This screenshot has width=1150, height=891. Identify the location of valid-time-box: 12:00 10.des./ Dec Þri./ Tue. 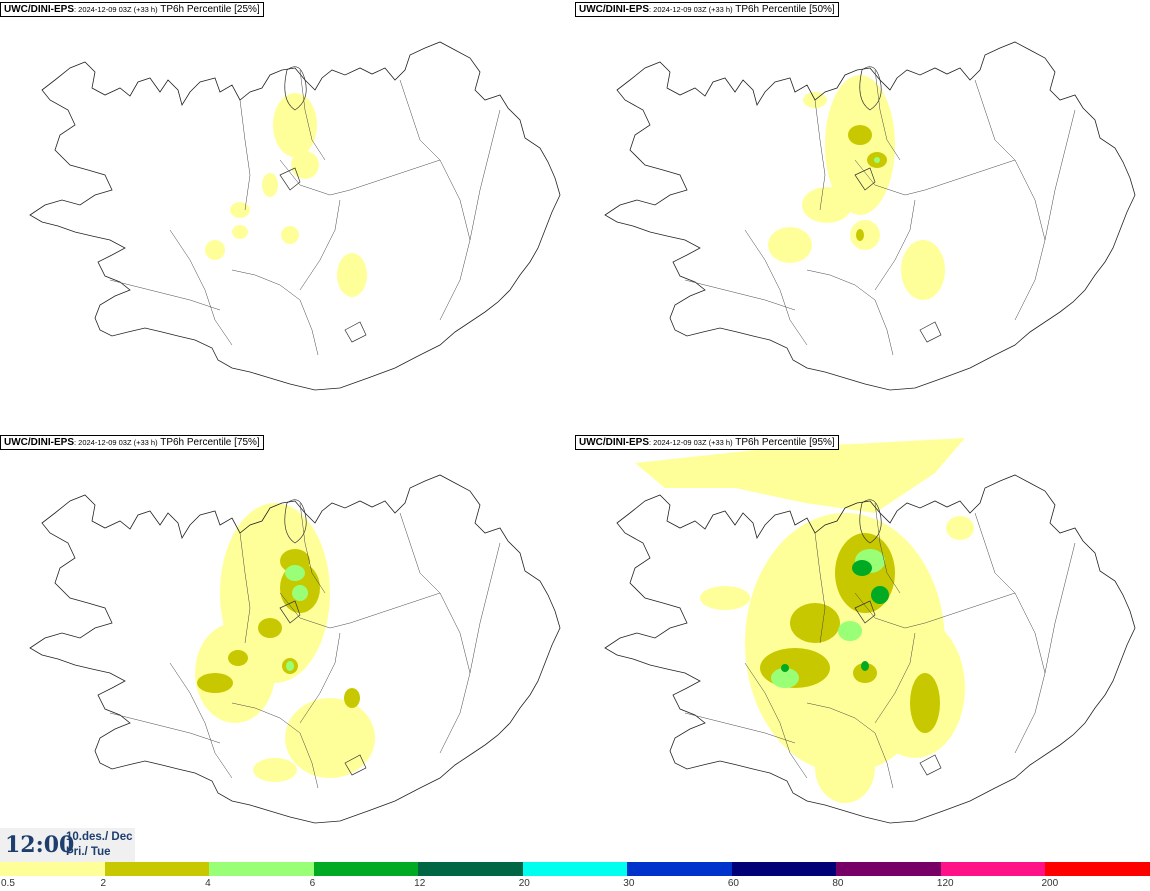
(67, 845).